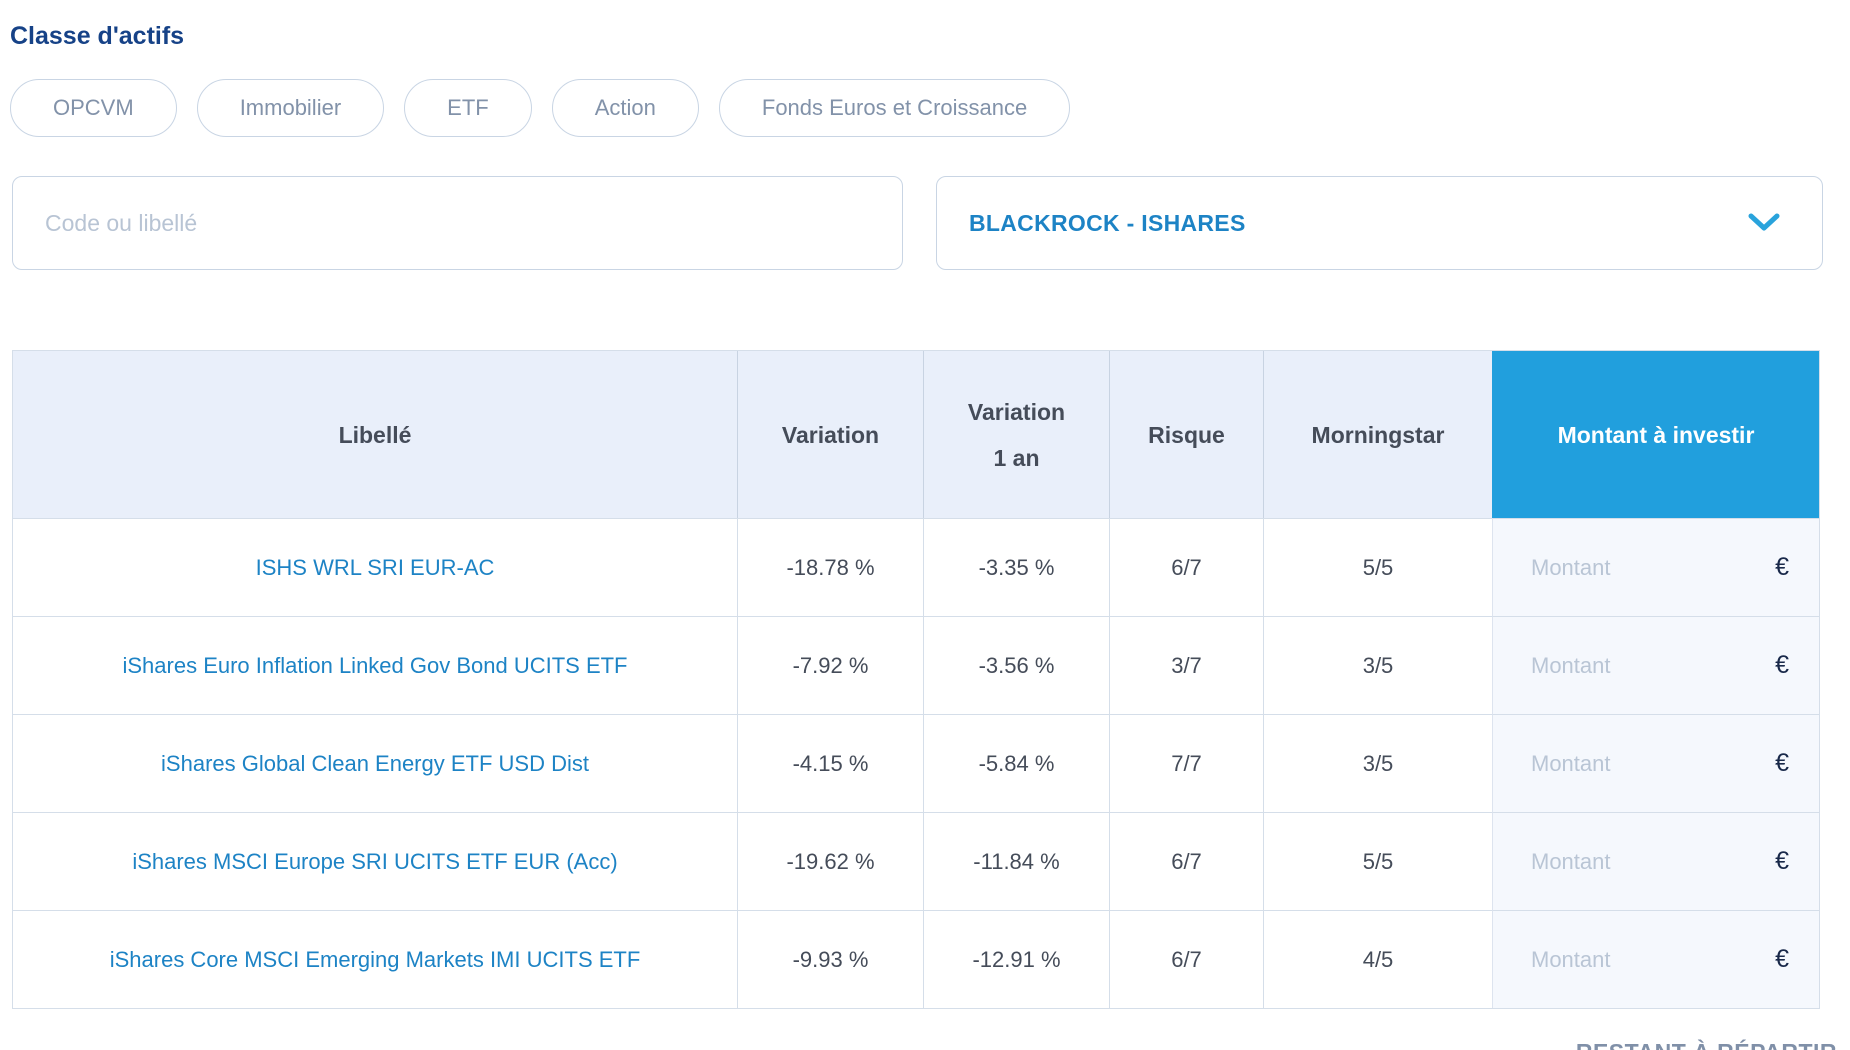 The height and width of the screenshot is (1050, 1850). I want to click on variation-1an-cell: -5.84 %, so click(1016, 763).